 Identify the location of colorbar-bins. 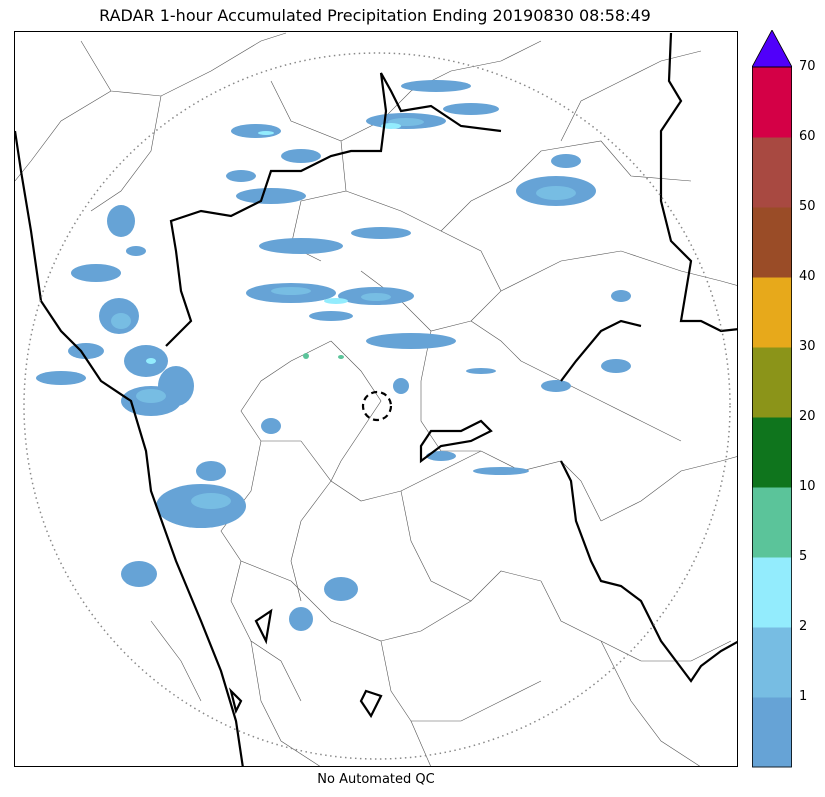
(772, 417).